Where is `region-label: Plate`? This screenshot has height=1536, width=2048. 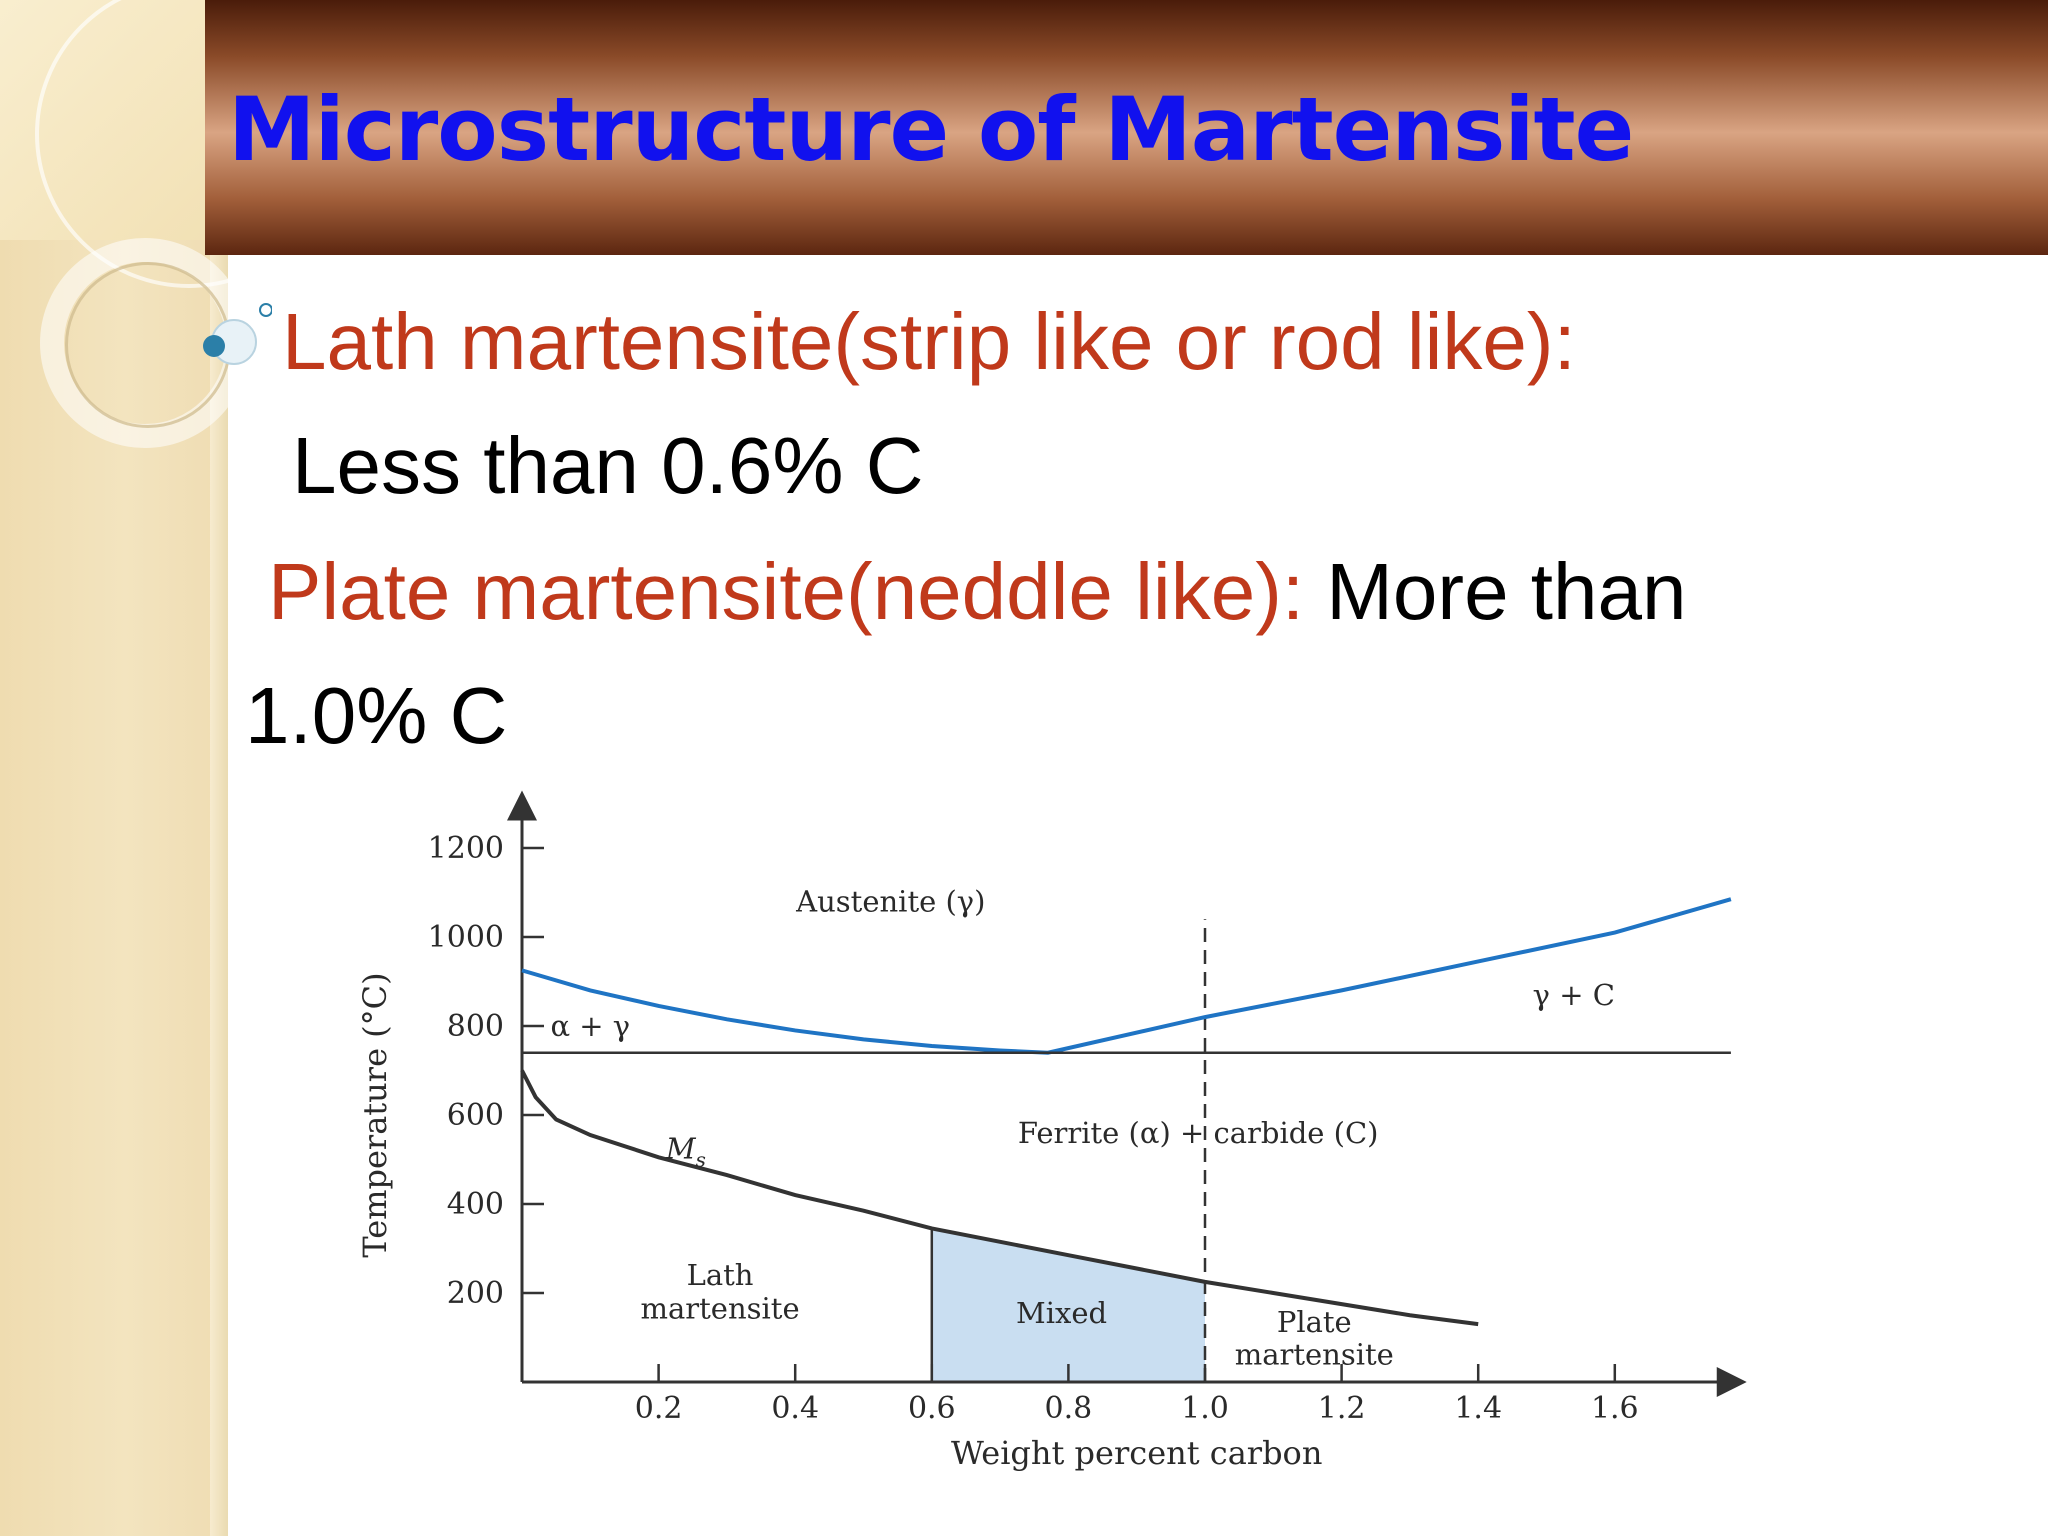 region-label: Plate is located at coordinates (1314, 1322).